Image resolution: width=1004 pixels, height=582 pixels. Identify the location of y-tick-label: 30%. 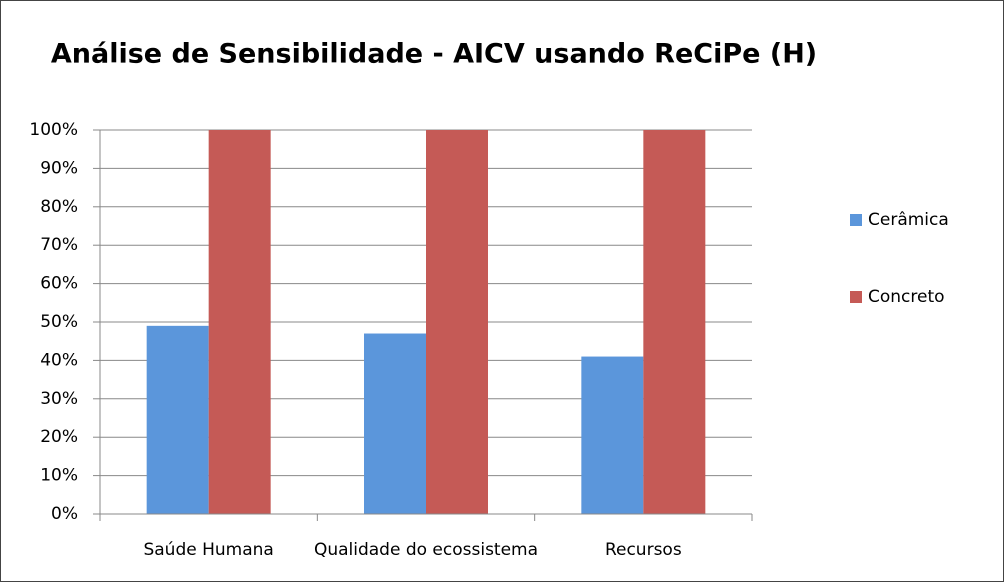
(59, 399).